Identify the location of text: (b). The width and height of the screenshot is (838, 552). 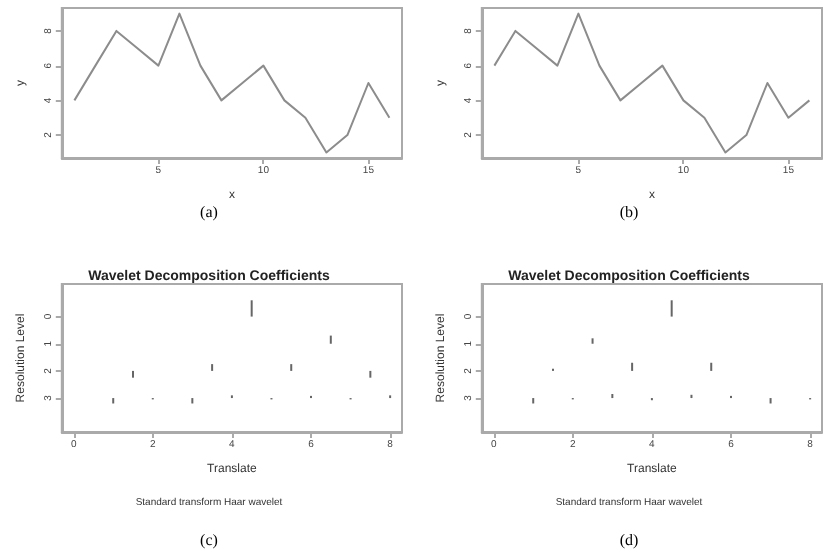
(629, 212).